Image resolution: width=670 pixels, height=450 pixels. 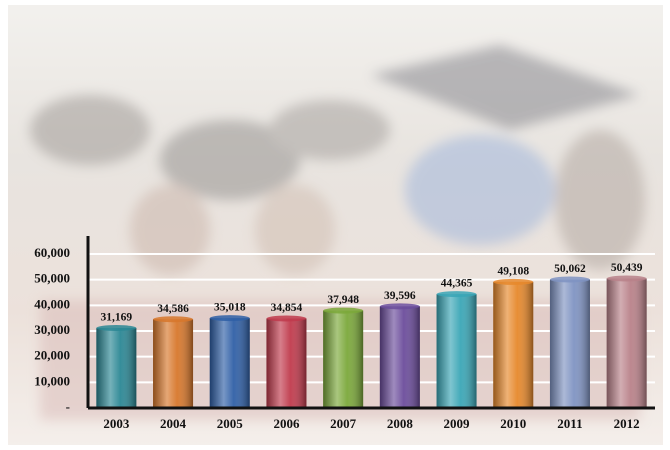 I want to click on x-tick-label: 2011, so click(x=569, y=423).